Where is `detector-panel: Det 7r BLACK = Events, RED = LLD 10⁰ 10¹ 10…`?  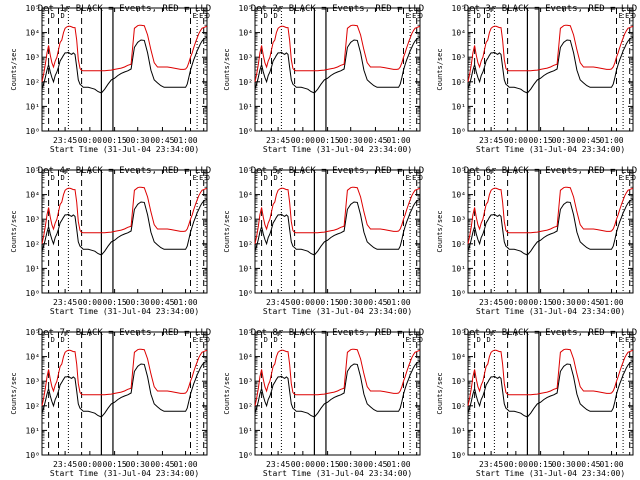
detector-panel: Det 7r BLACK = Events, RED = LLD 10⁰ 10¹ 10… is located at coordinates (110, 403).